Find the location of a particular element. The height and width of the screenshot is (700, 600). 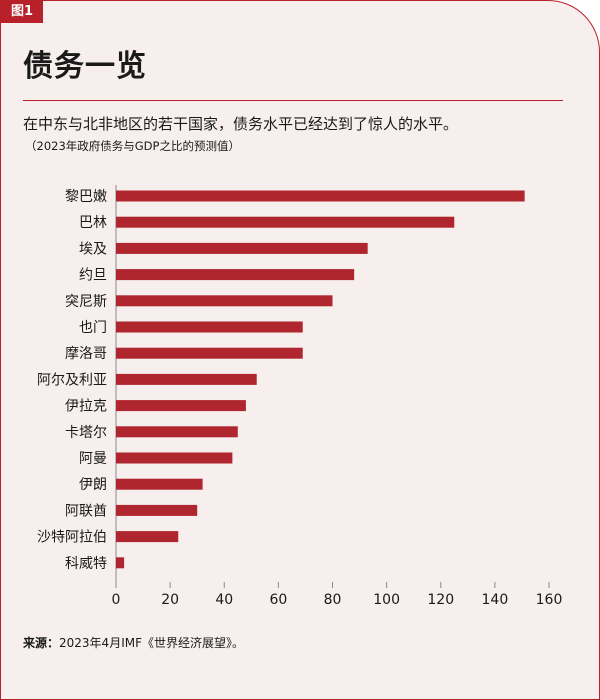

source-text: 2023年4月IMF《世界经济展望》。 is located at coordinates (151, 643).